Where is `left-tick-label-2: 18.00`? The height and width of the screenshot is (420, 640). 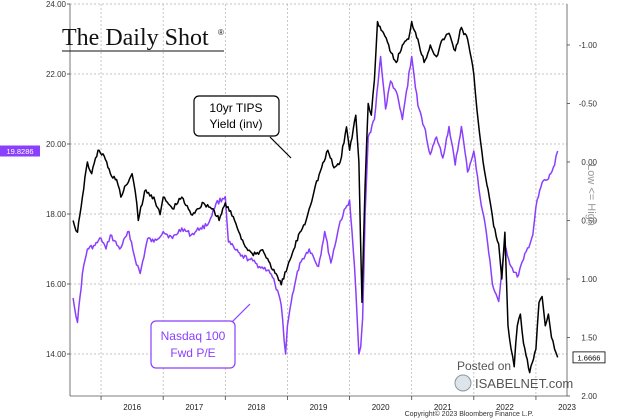 left-tick-label-2: 18.00 is located at coordinates (56, 214).